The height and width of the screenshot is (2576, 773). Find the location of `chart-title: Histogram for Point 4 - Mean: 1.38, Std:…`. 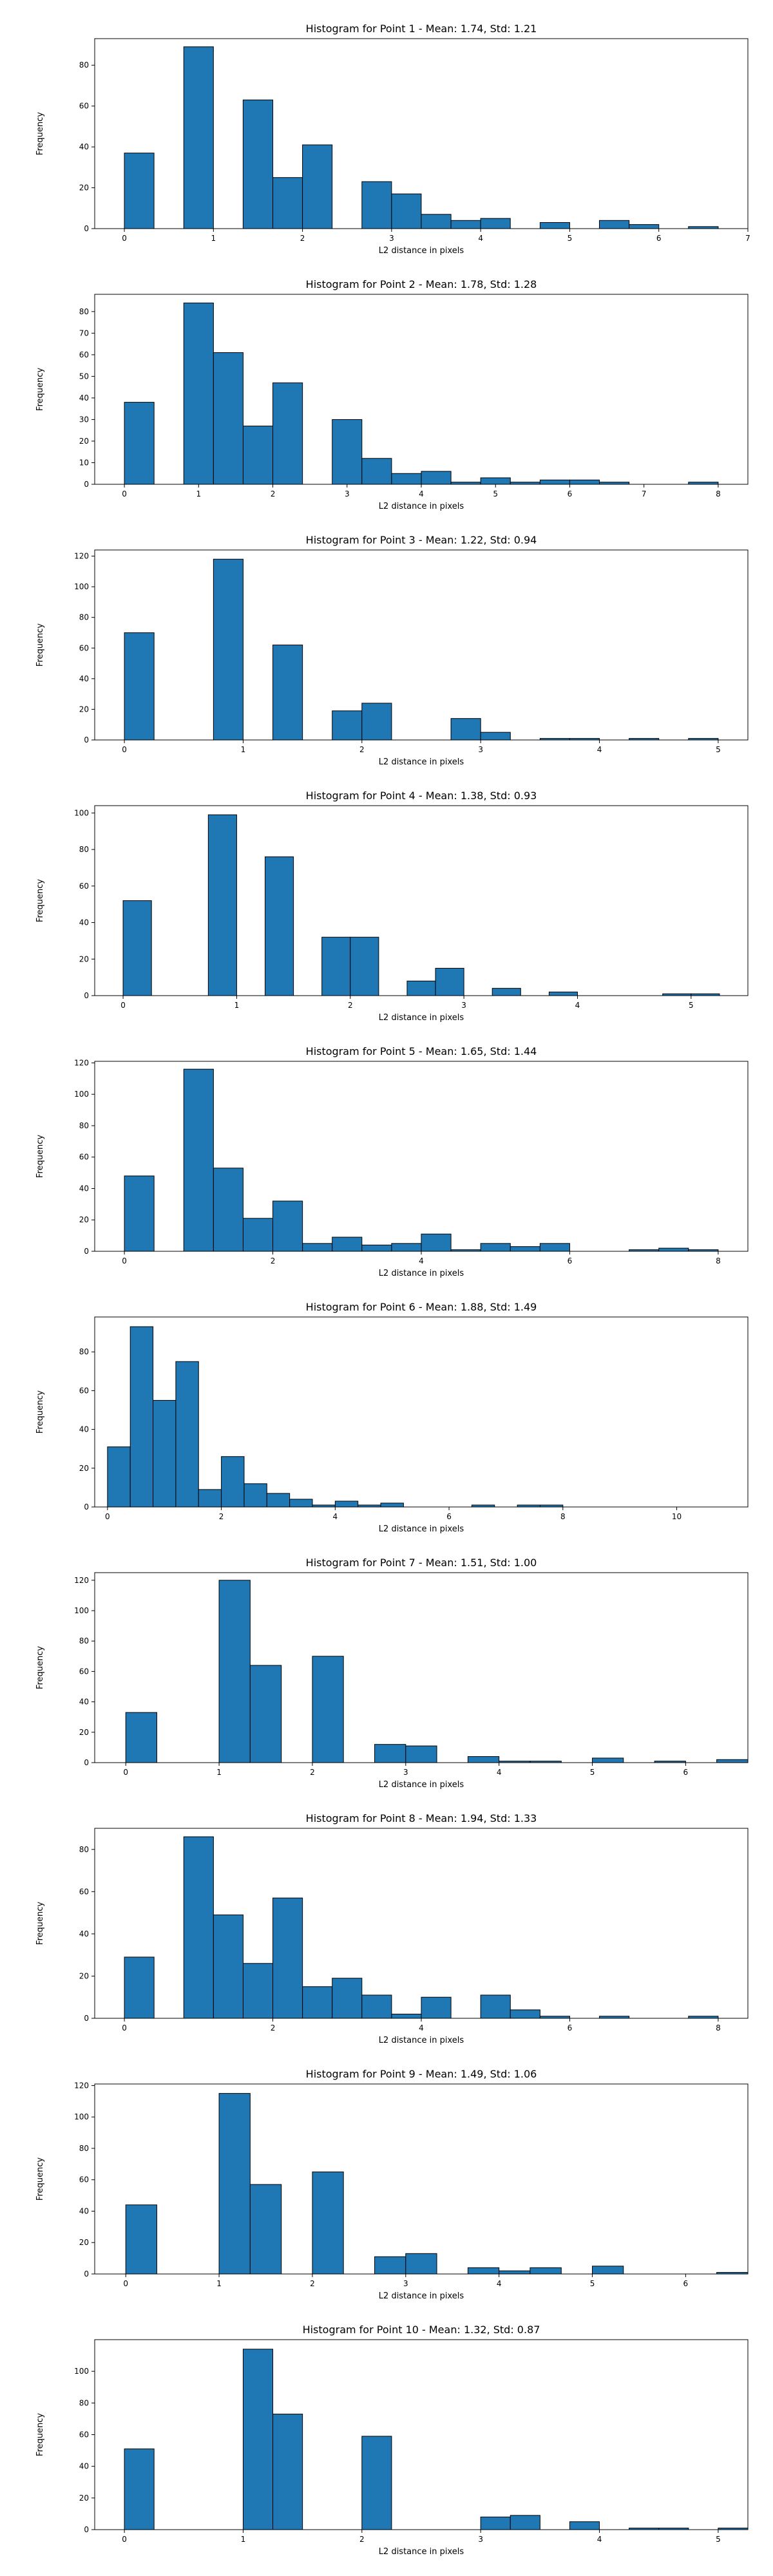

chart-title: Histogram for Point 4 - Mean: 1.38, Std:… is located at coordinates (421, 796).